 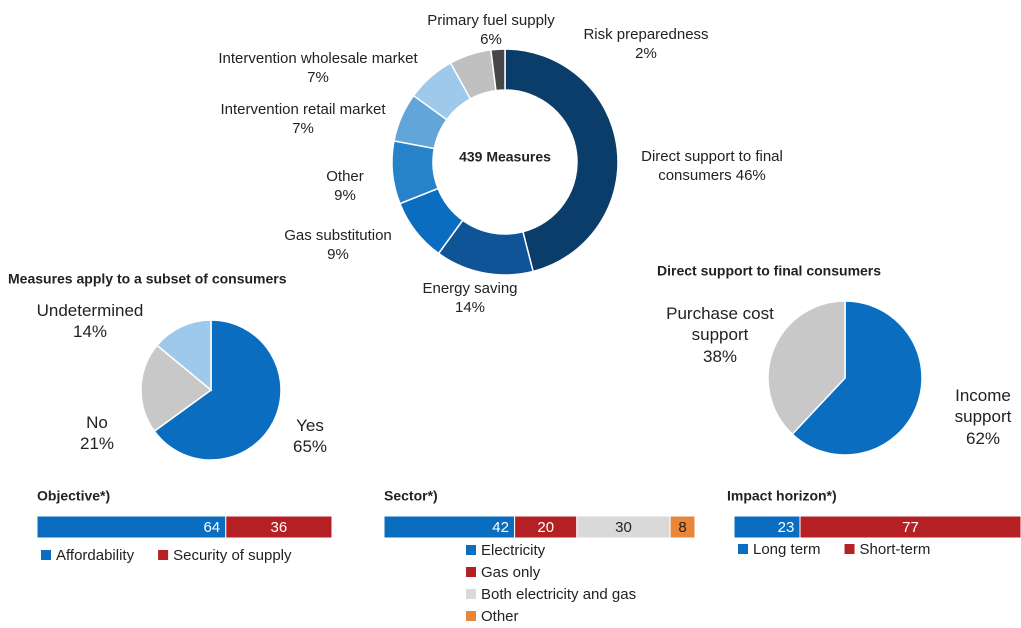 What do you see at coordinates (232, 555) in the screenshot?
I see `legend-label: Security of supply` at bounding box center [232, 555].